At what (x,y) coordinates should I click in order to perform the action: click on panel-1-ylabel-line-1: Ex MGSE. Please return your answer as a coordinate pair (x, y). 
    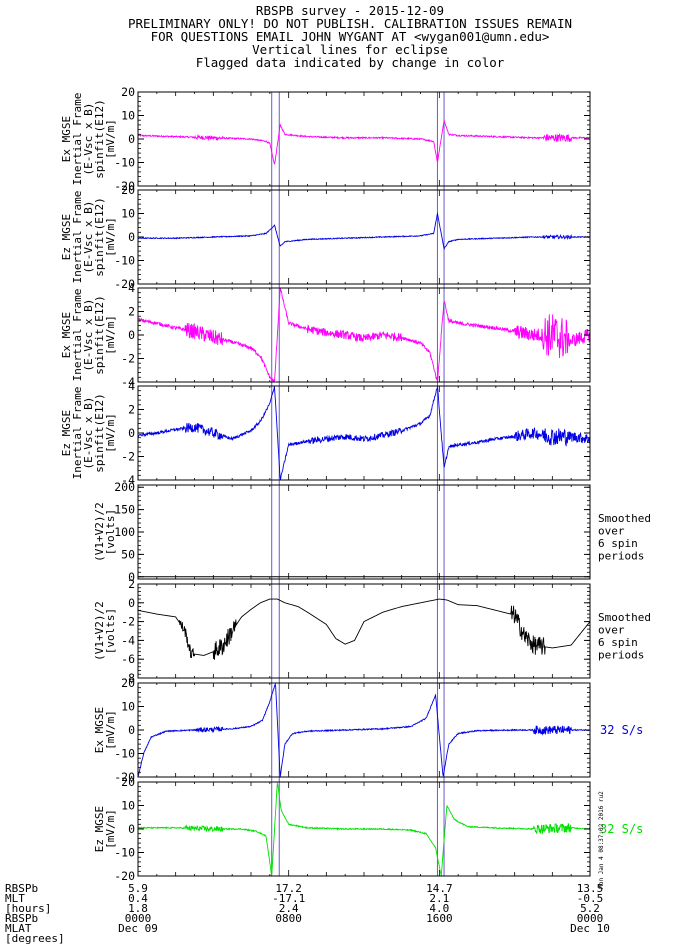
    Looking at the image, I should click on (66, 139).